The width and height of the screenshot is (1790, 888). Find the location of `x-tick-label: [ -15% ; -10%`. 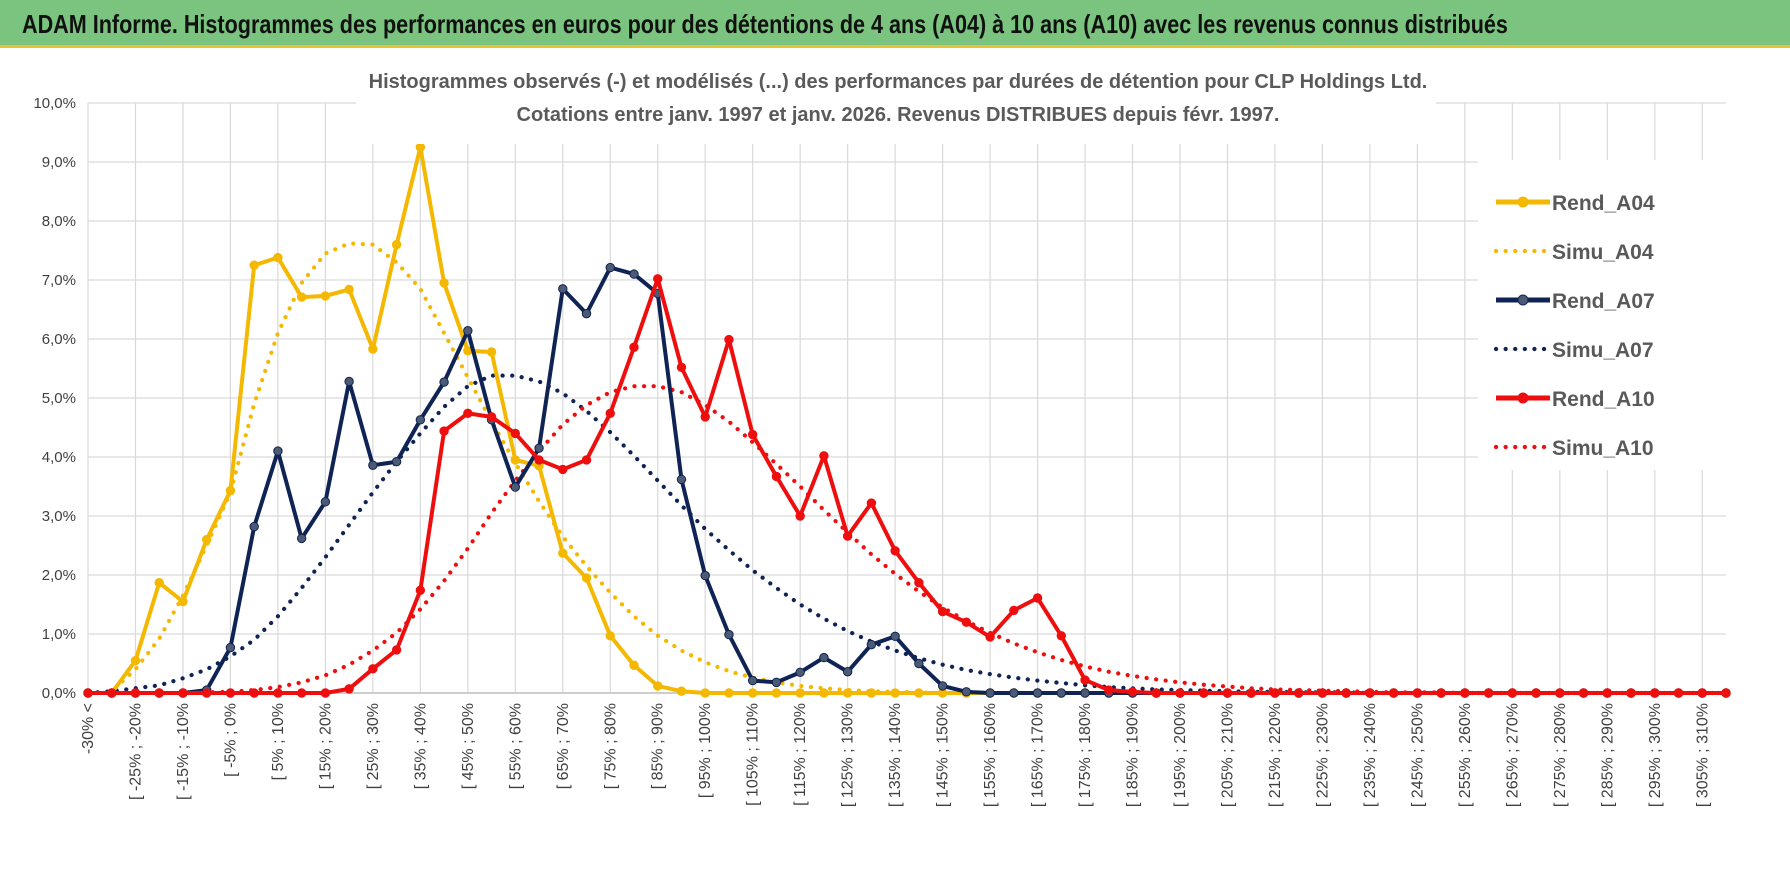

x-tick-label: [ -15% ; -10% is located at coordinates (183, 751).